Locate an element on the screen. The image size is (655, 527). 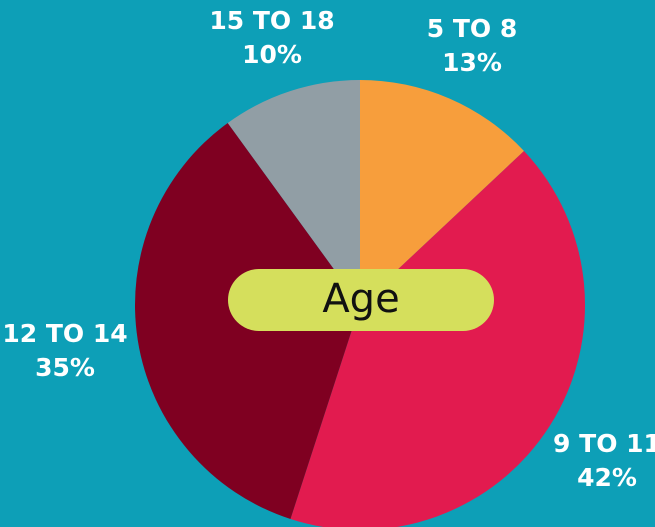
category-label: 12 TO 14 is located at coordinates (64, 333).